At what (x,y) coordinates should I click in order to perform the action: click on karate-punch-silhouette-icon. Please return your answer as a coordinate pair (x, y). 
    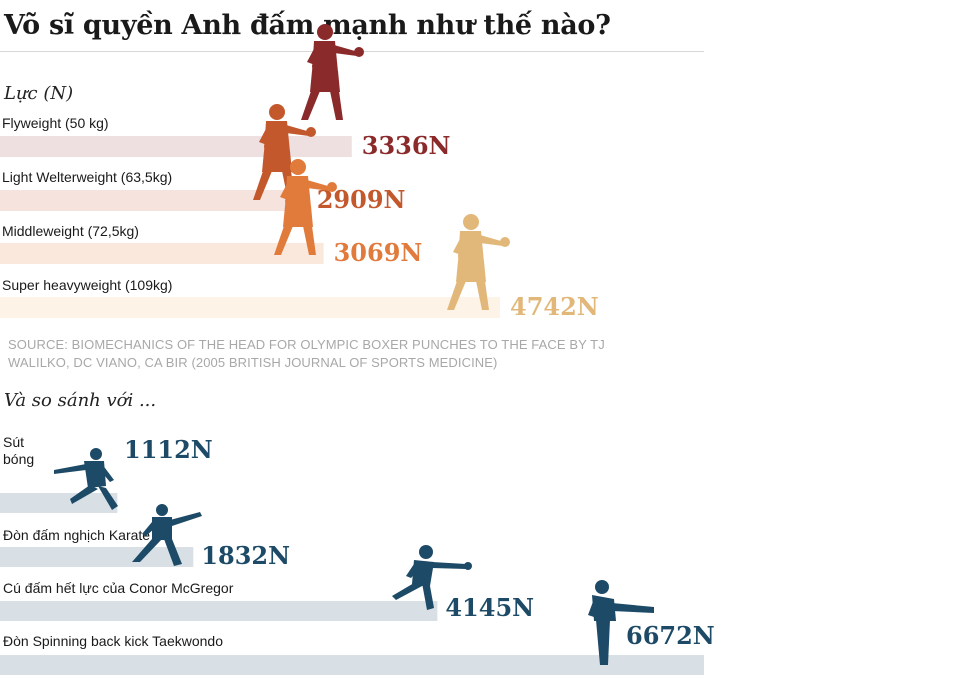
    Looking at the image, I should click on (167, 535).